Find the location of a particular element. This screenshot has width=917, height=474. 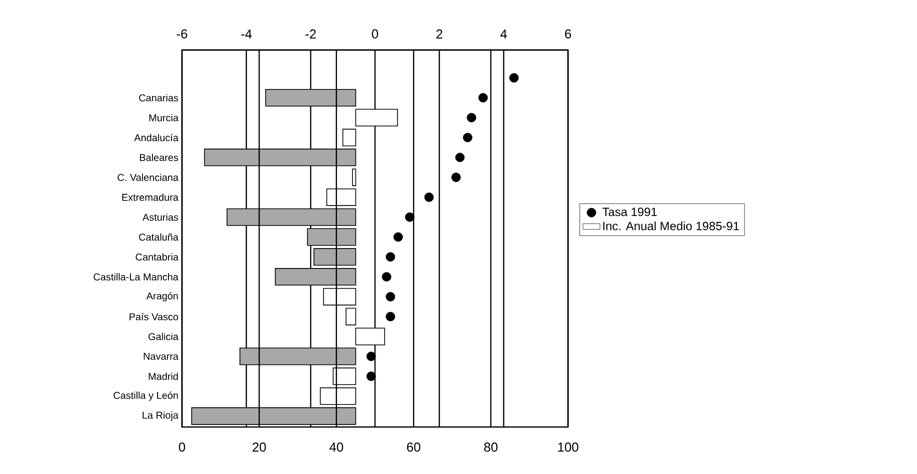

x-tick-label: 0 is located at coordinates (182, 447).